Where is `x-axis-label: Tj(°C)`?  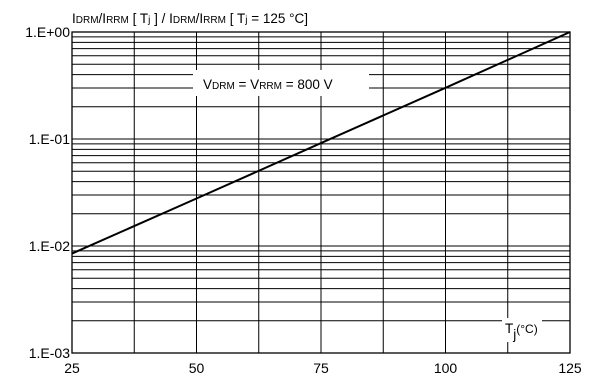 x-axis-label: Tj(°C) is located at coordinates (522, 330).